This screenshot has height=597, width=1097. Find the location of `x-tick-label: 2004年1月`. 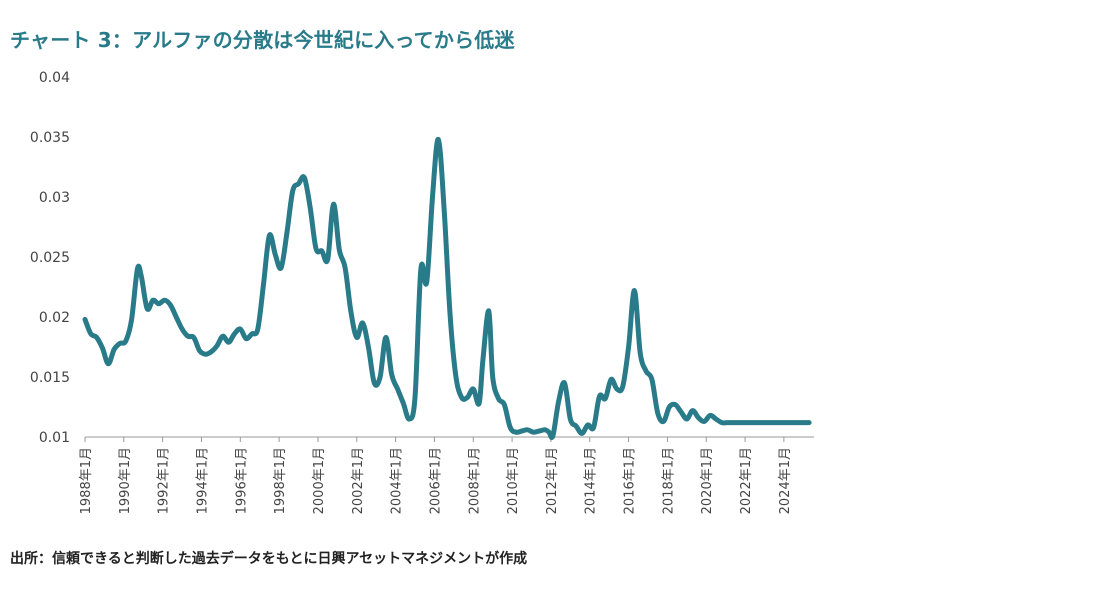

x-tick-label: 2004年1月 is located at coordinates (397, 480).